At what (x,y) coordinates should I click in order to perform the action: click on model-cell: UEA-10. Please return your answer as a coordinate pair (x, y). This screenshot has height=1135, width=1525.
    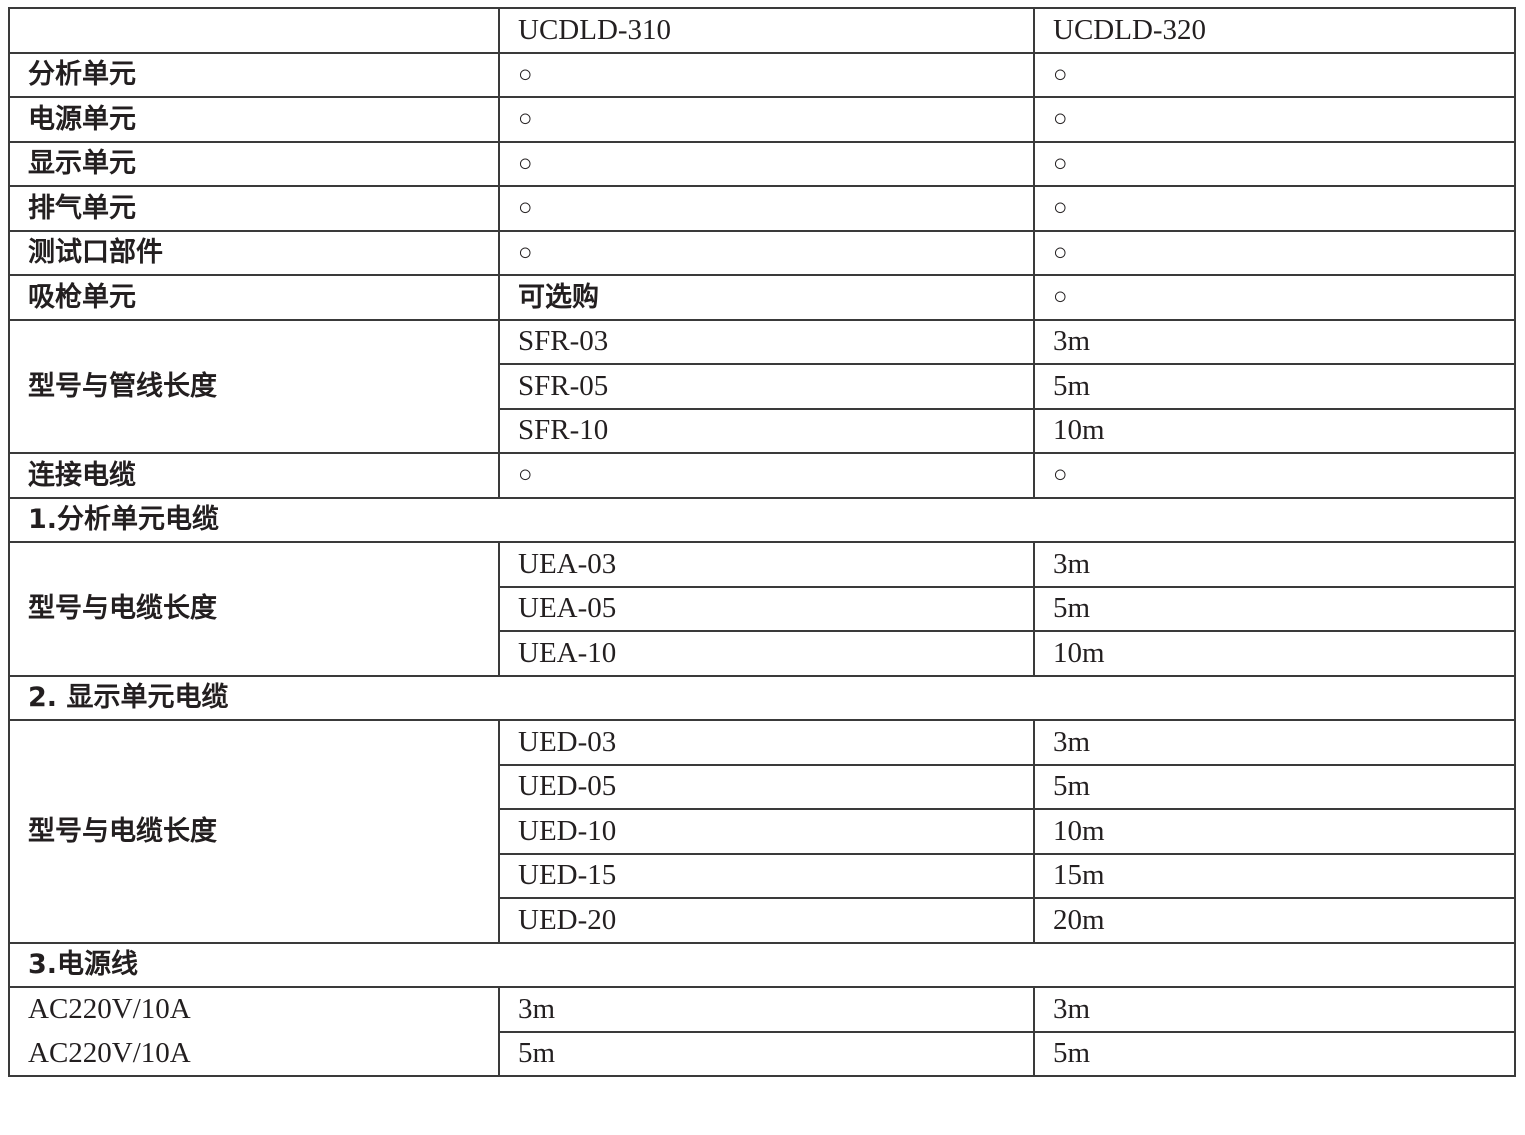
    Looking at the image, I should click on (766, 653).